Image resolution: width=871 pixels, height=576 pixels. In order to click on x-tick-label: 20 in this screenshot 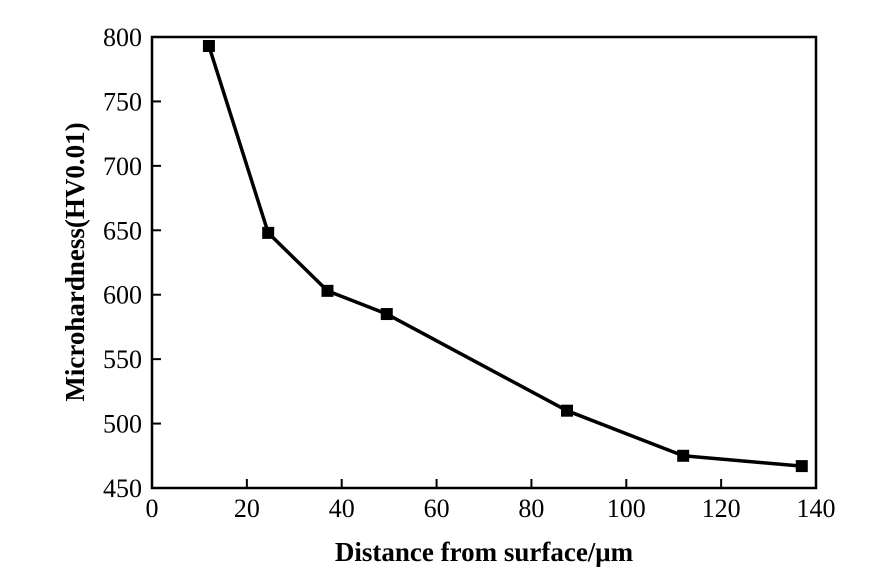, I will do `click(247, 508)`.